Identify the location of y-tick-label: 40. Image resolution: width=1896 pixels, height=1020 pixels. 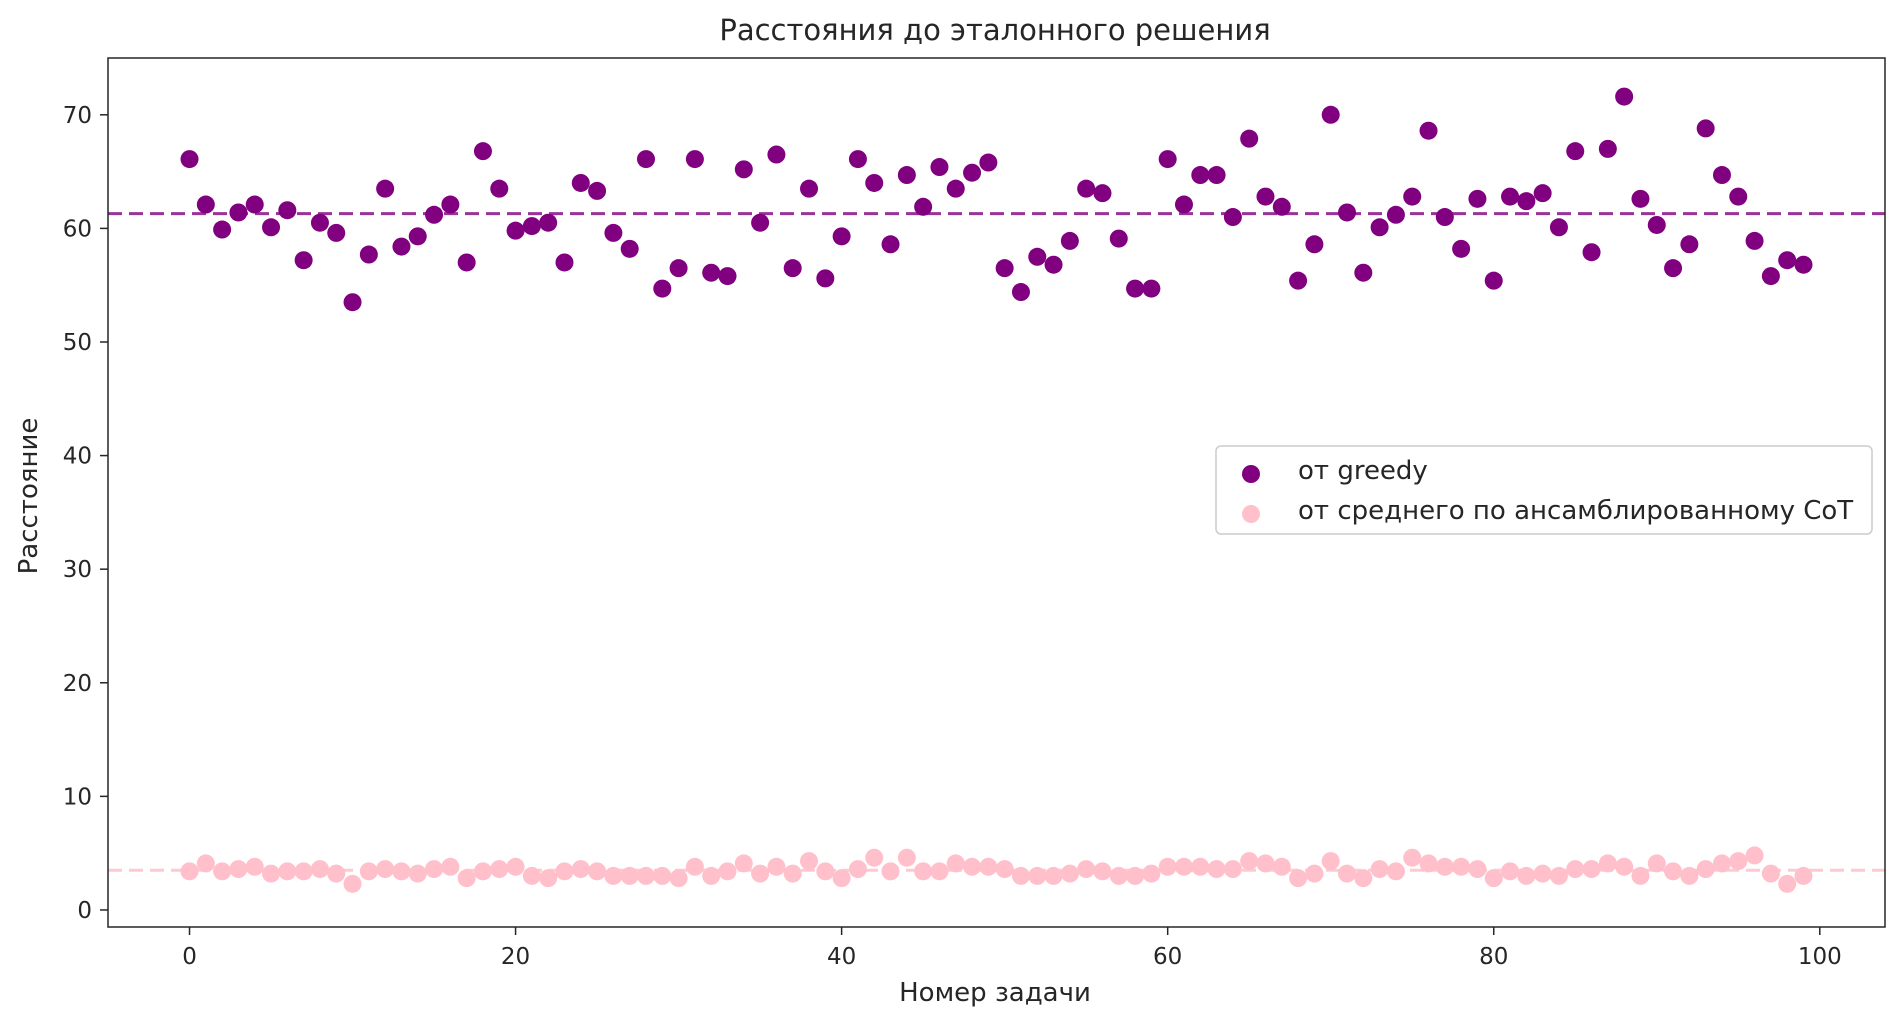
(77, 457).